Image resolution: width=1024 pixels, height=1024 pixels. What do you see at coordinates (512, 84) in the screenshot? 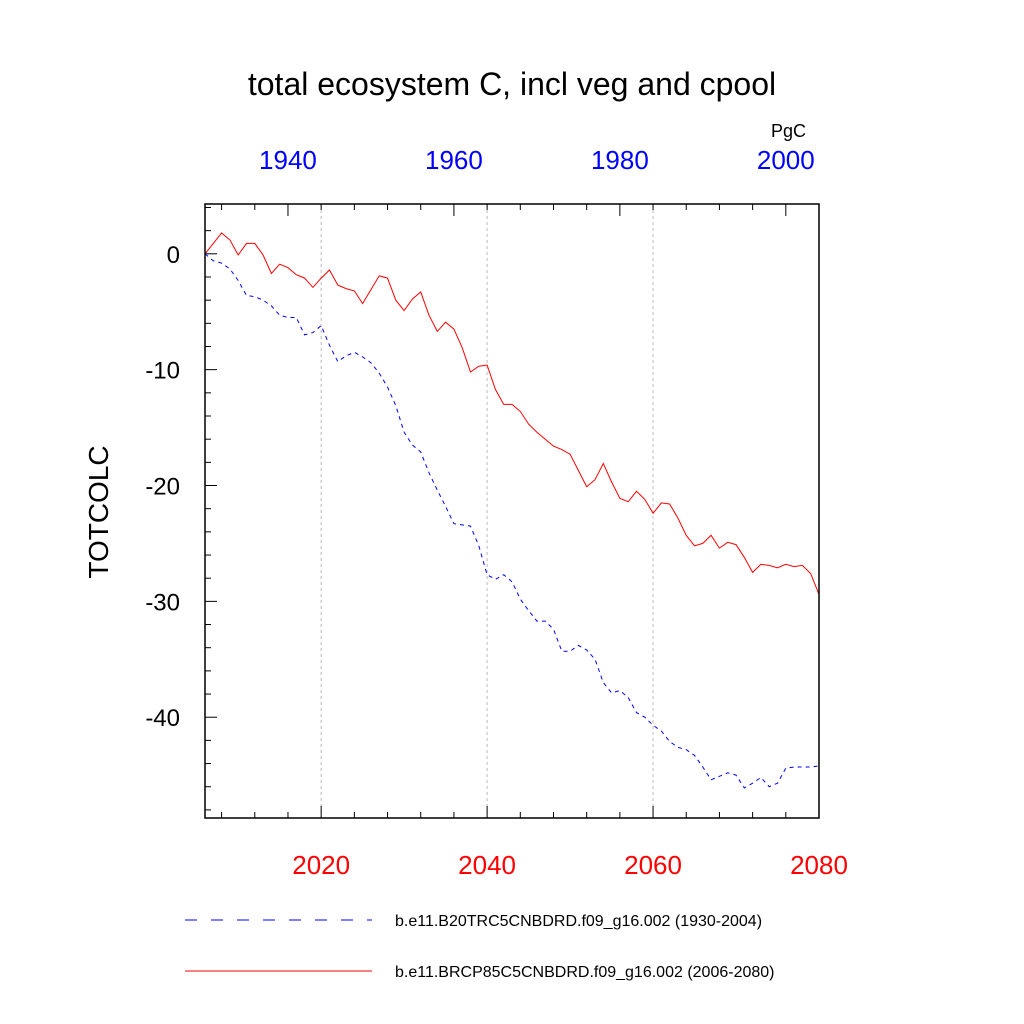
I see `chart-title: total ecosystem C, incl veg and cpool` at bounding box center [512, 84].